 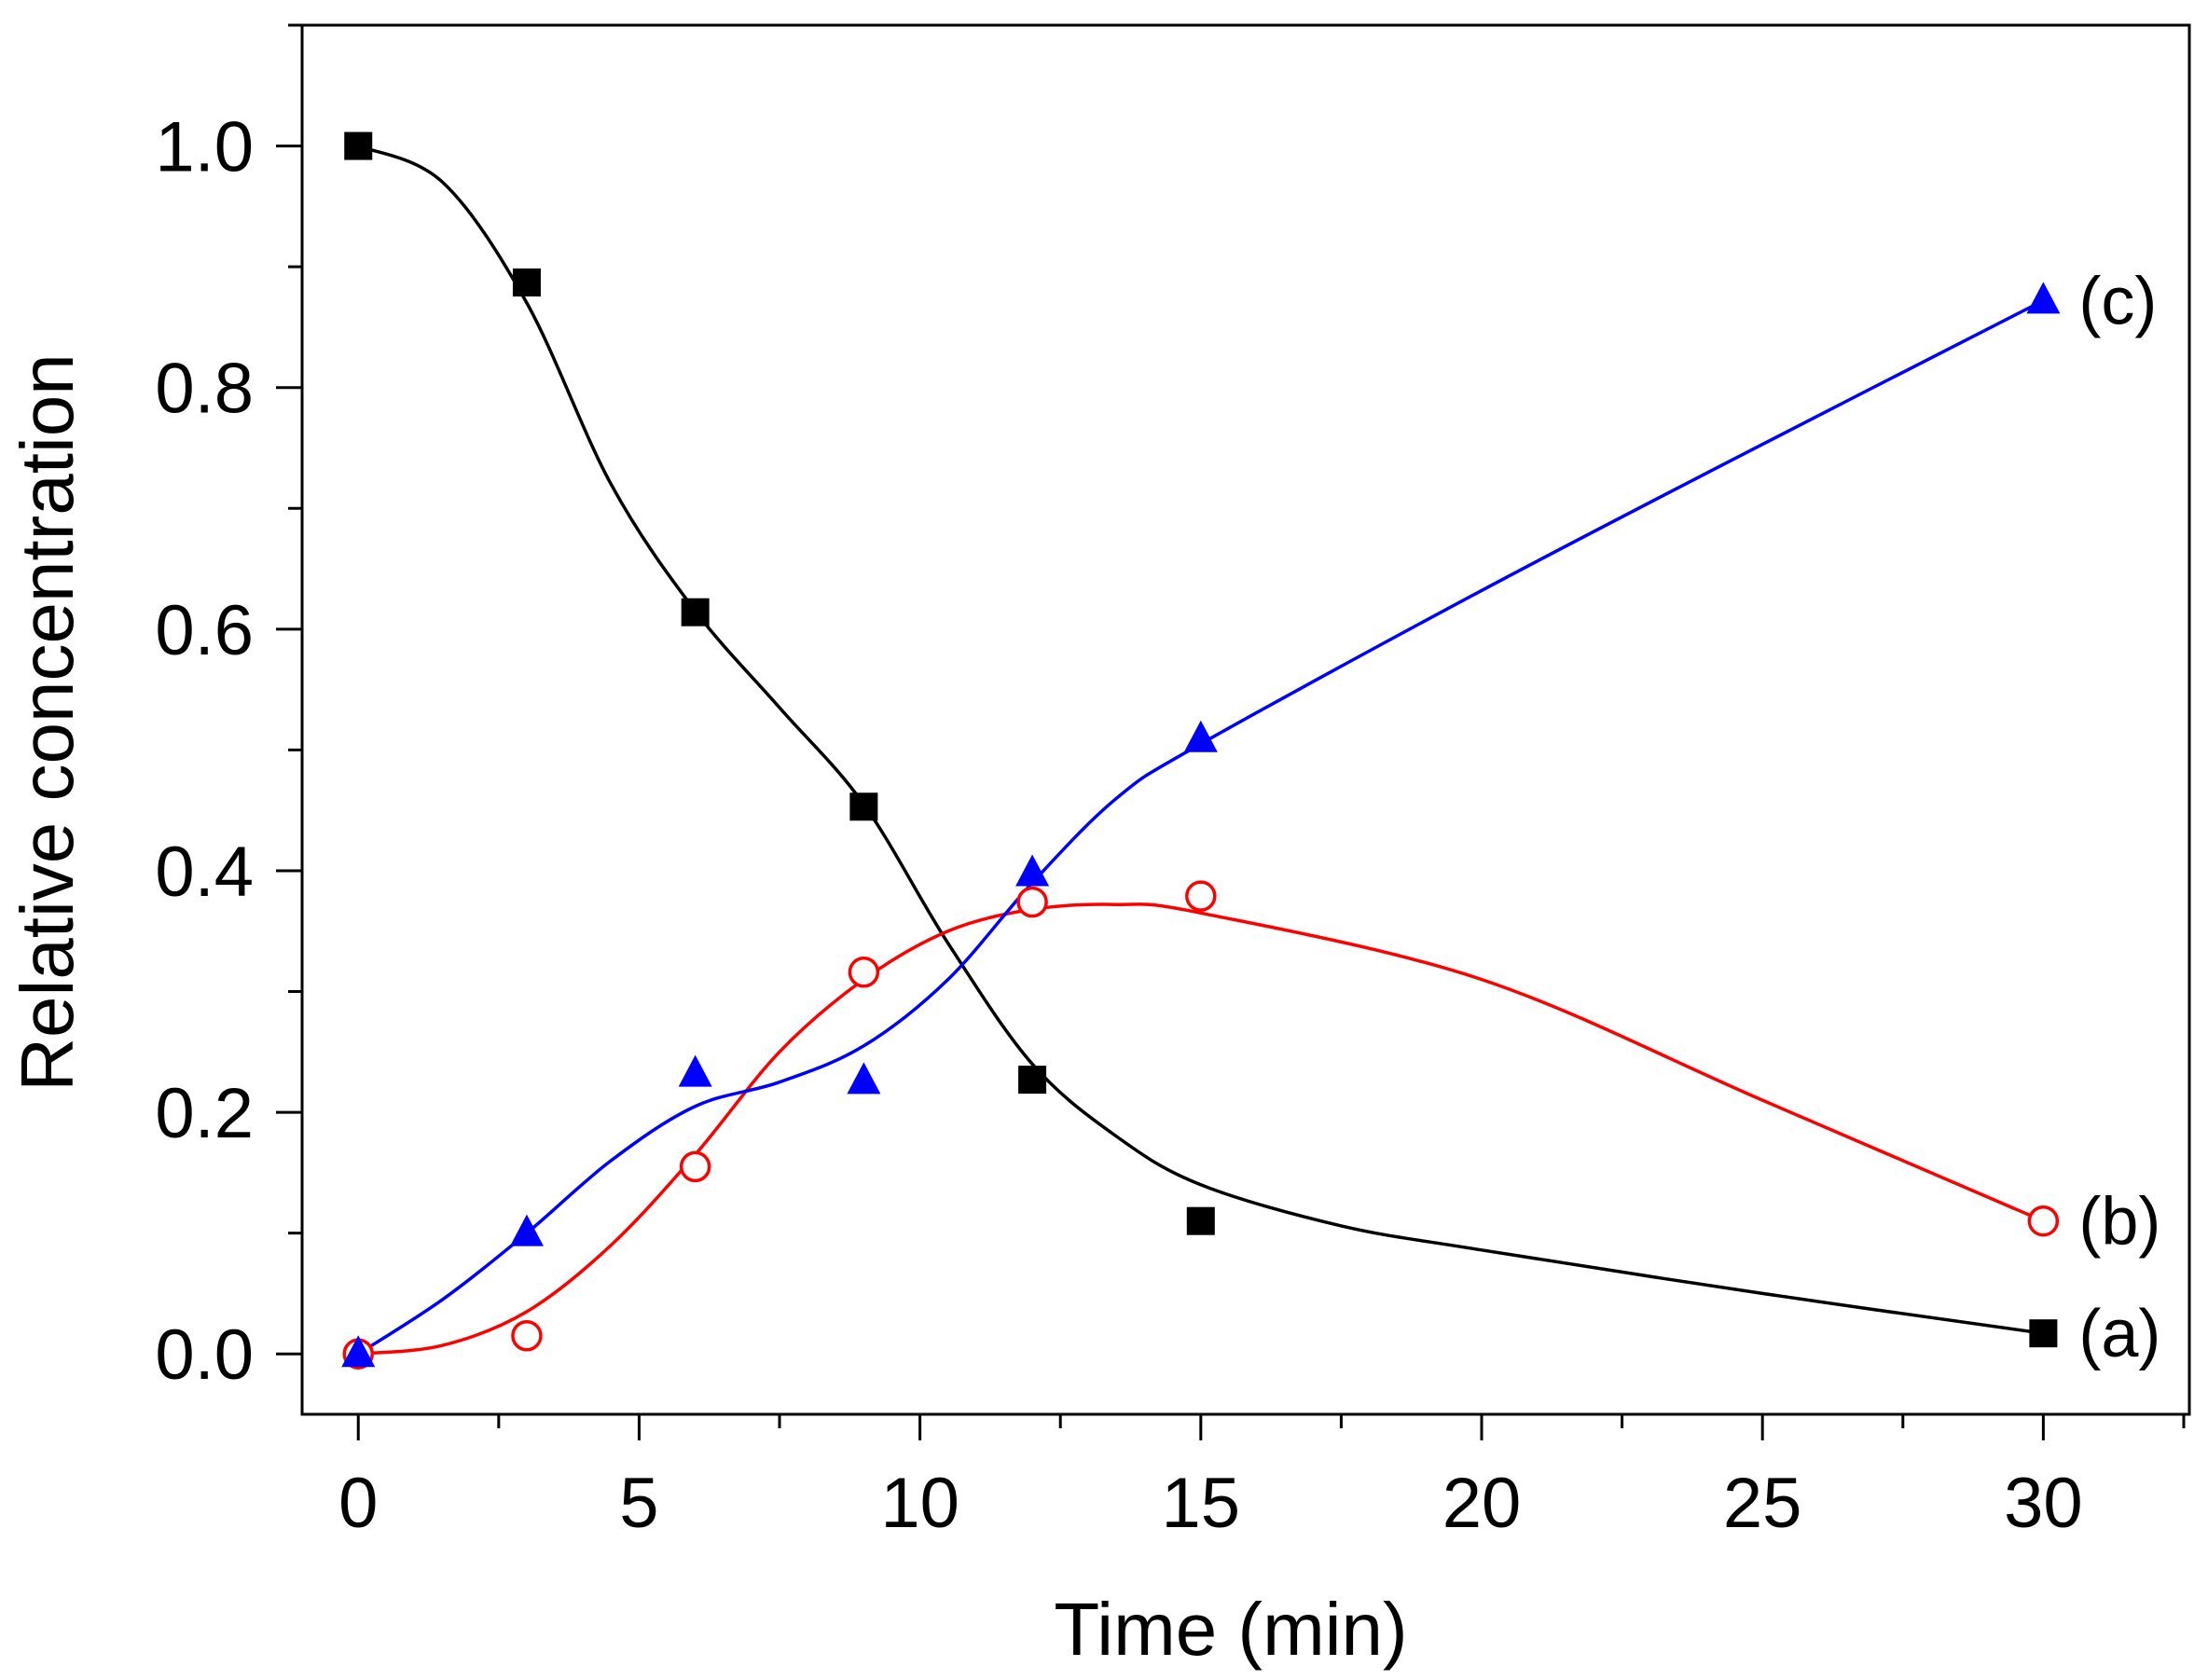 I want to click on x-axis-title: Time (min), so click(x=1230, y=1629).